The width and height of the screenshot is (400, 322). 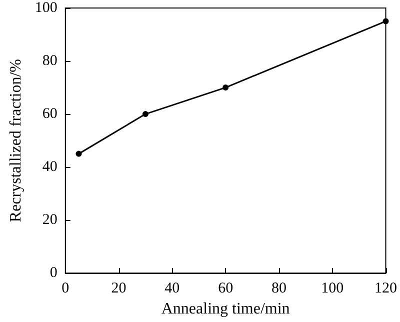 I want to click on x-tick-label: 60, so click(x=226, y=288).